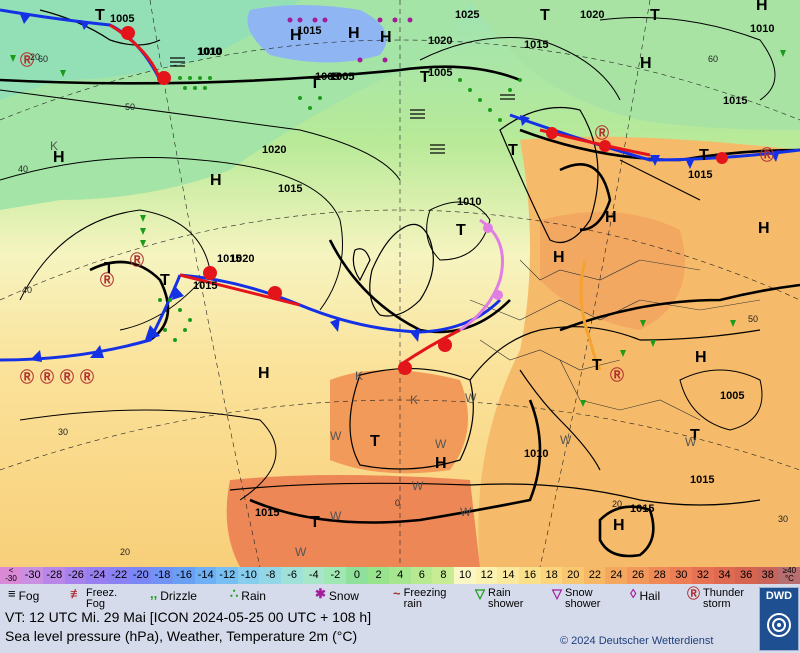 The width and height of the screenshot is (800, 653). What do you see at coordinates (240, 290) in the screenshot?
I see `warm-front-atlantic` at bounding box center [240, 290].